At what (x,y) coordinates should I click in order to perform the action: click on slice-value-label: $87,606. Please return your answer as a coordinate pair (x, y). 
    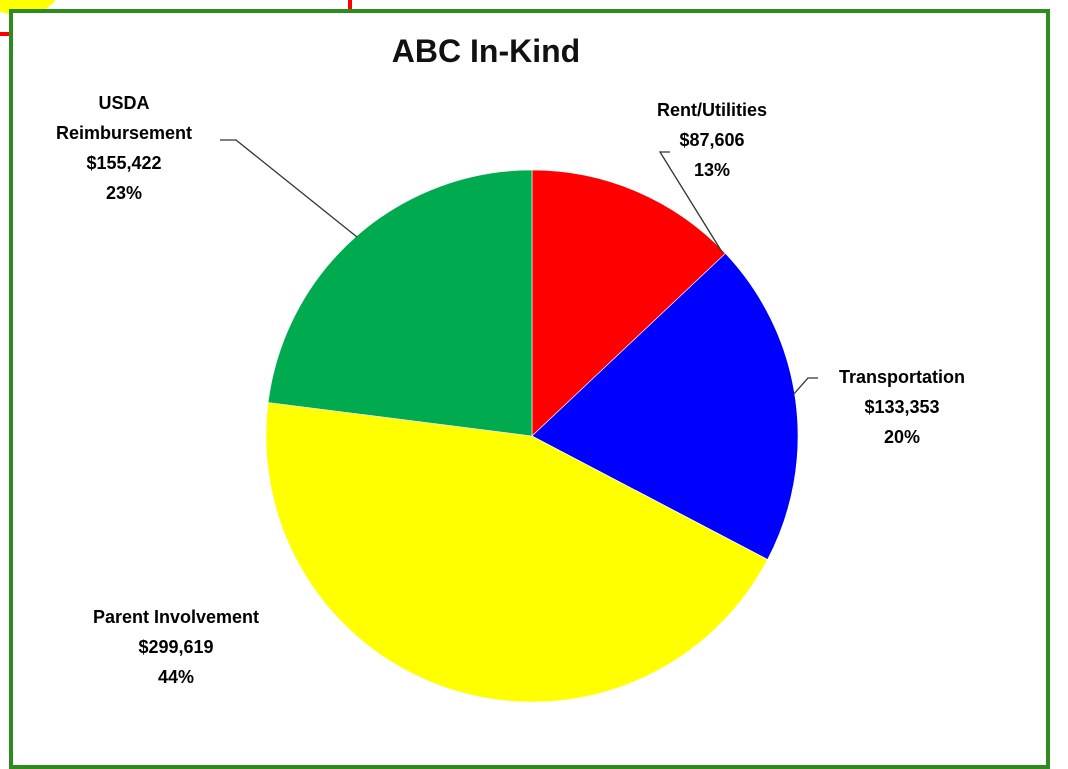
    Looking at the image, I should click on (711, 140).